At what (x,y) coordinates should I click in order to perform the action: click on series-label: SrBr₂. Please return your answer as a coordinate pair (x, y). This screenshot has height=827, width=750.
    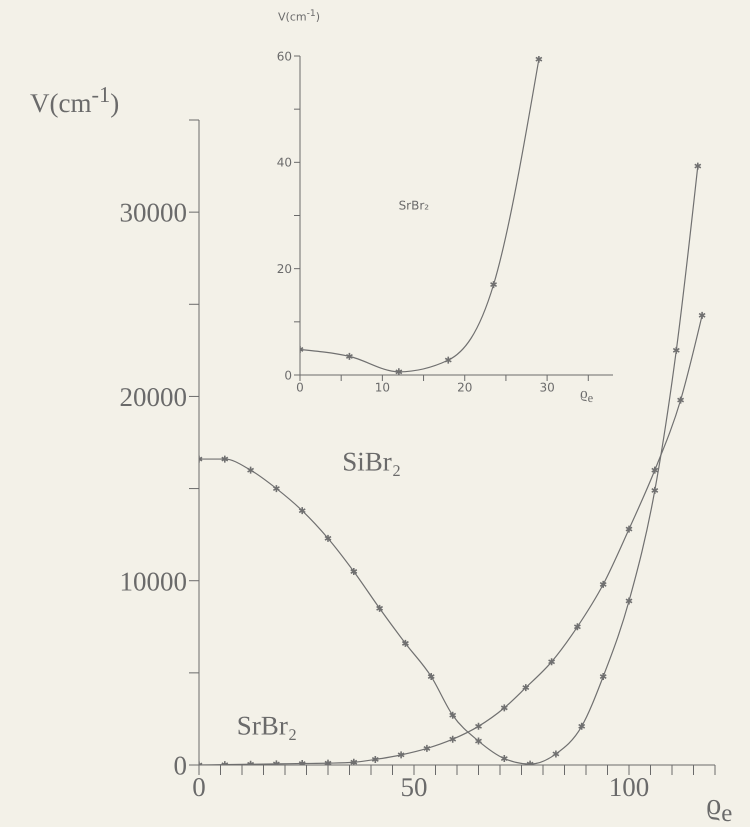
    Looking at the image, I should click on (267, 725).